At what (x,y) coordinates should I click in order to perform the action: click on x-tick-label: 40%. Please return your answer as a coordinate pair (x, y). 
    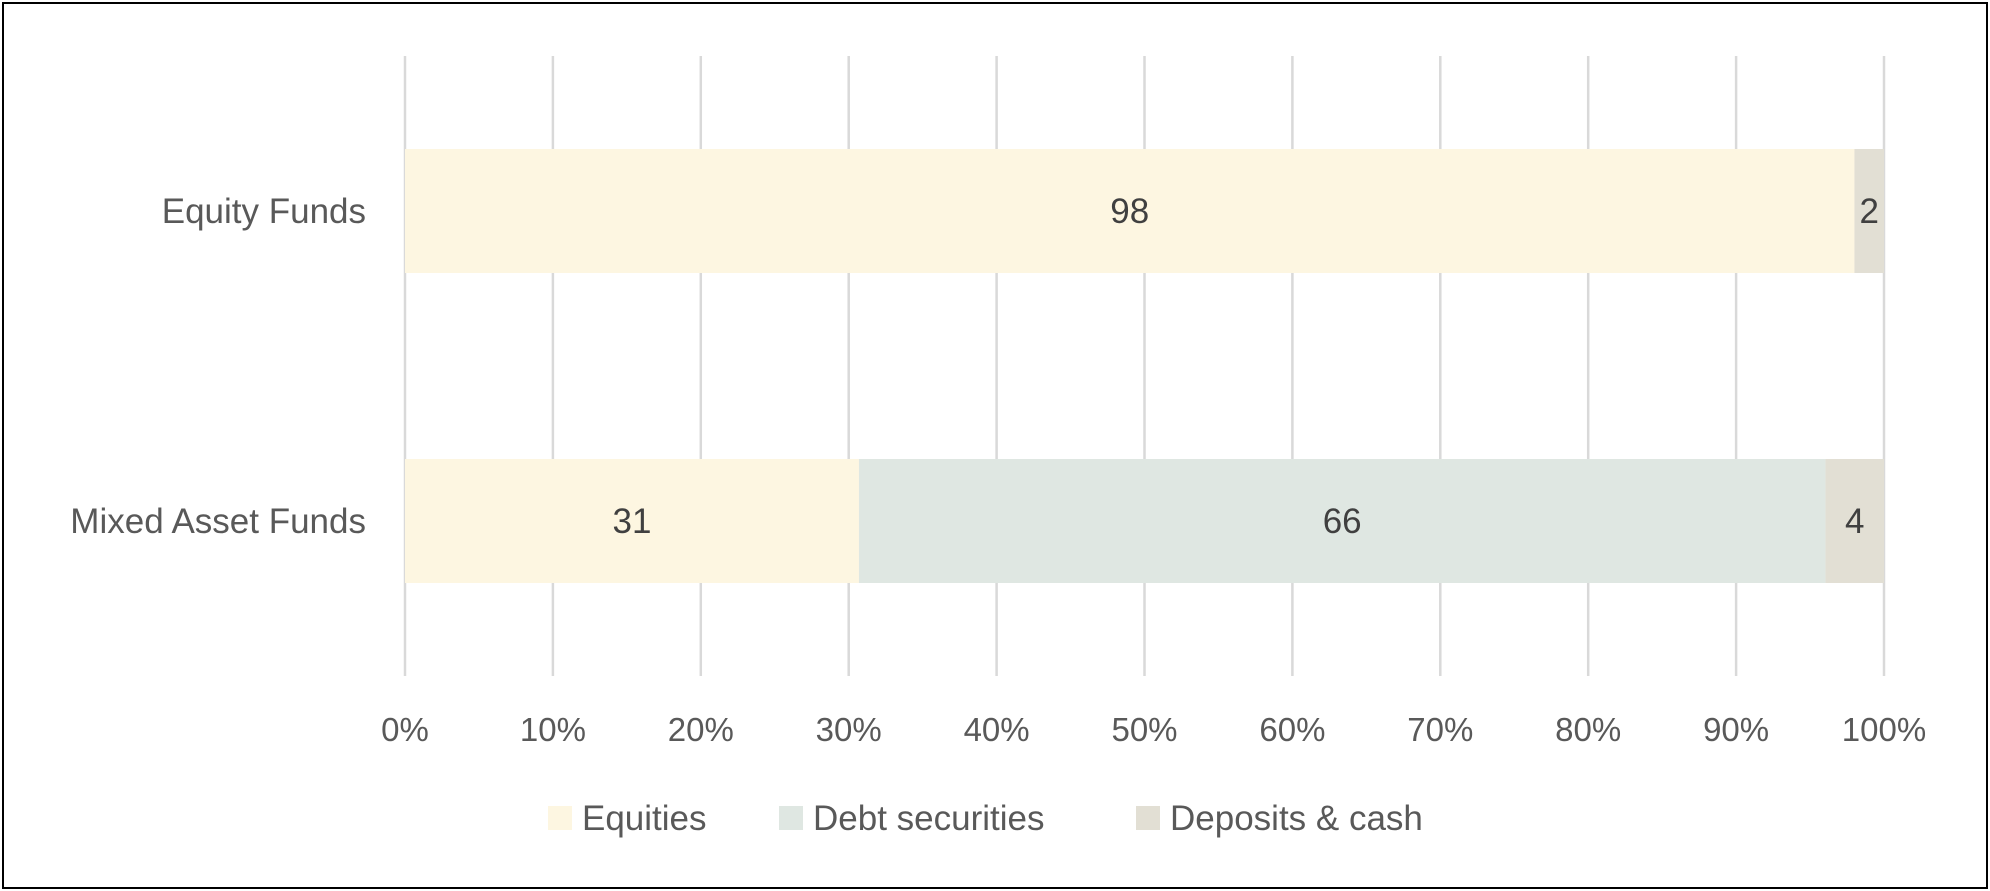
    Looking at the image, I should click on (997, 729).